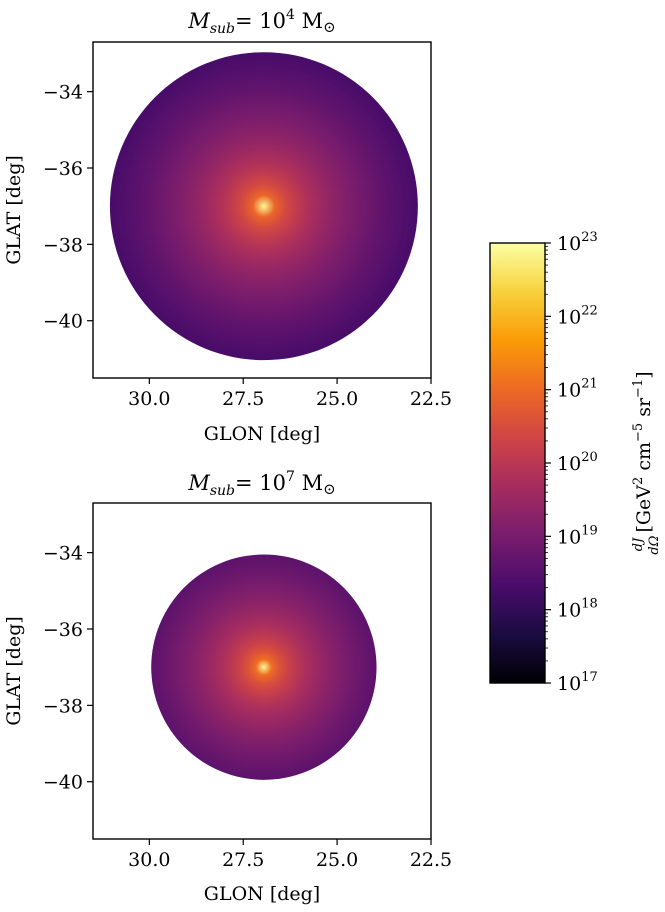 The height and width of the screenshot is (912, 665). I want to click on colorbar-tick-exp: 20, so click(589, 457).